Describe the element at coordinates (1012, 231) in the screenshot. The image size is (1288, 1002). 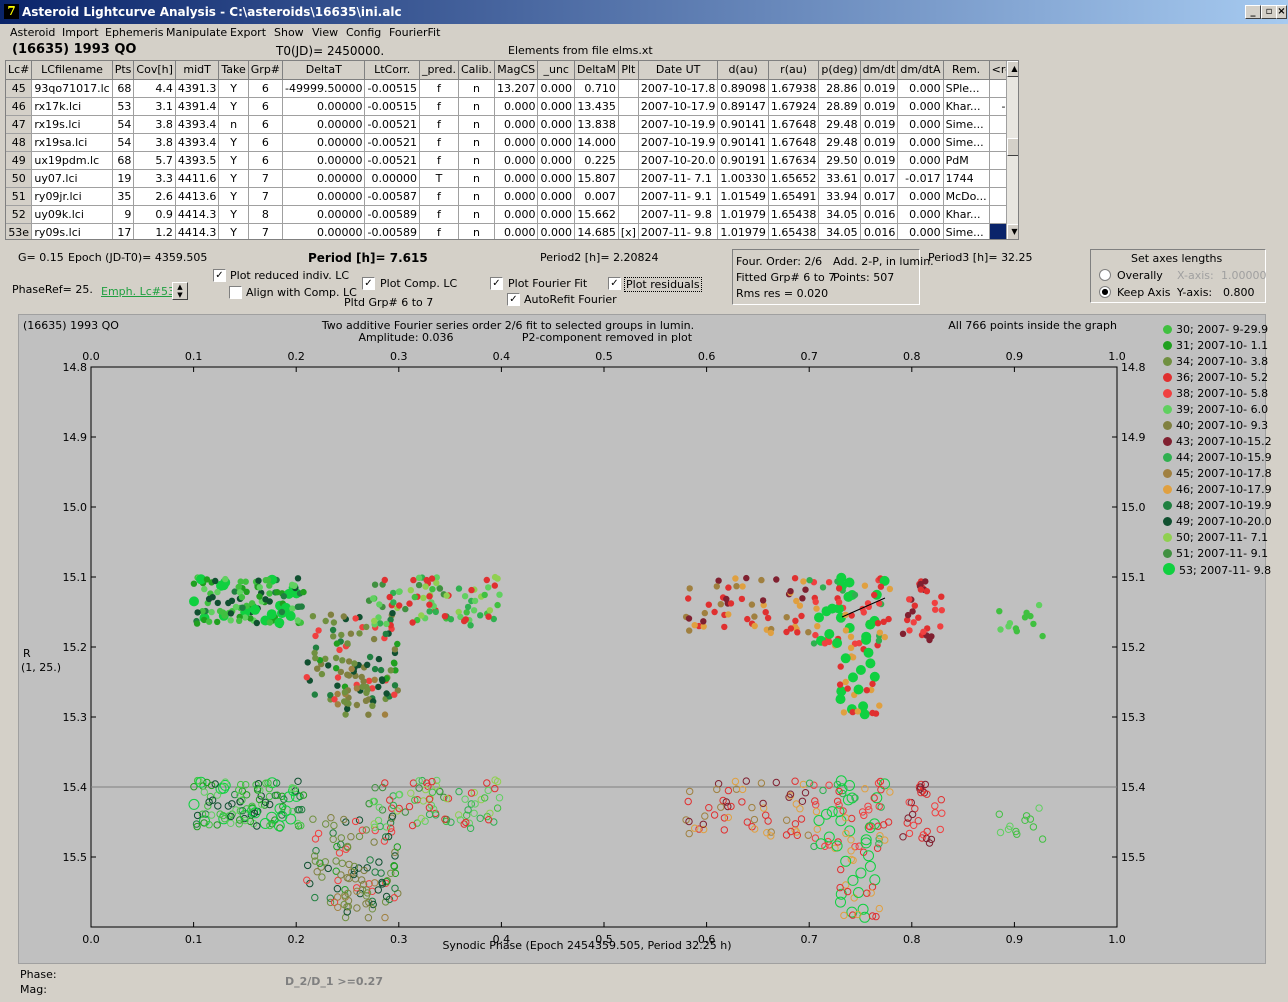
I see `scroll-down-icon: ▼` at that location.